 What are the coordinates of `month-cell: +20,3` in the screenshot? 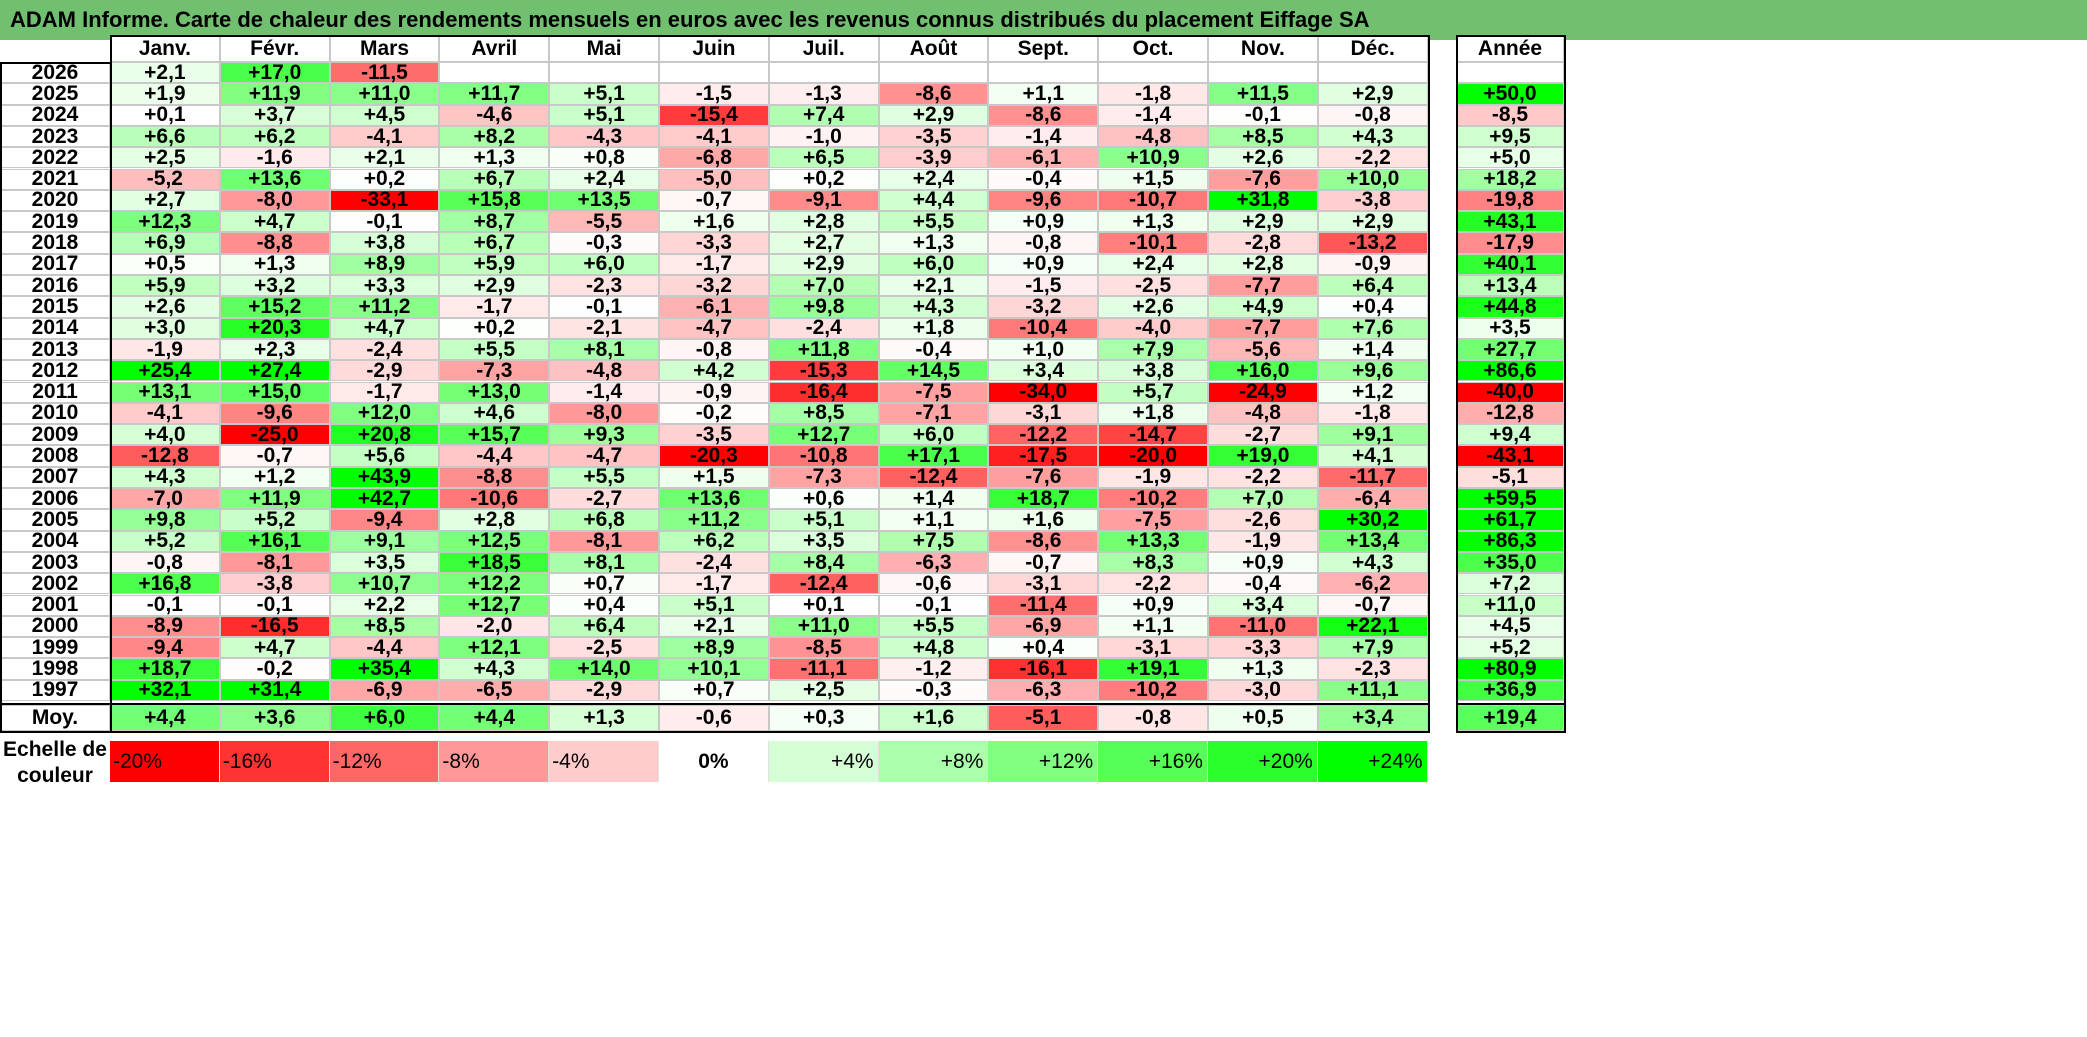 It's located at (274, 327).